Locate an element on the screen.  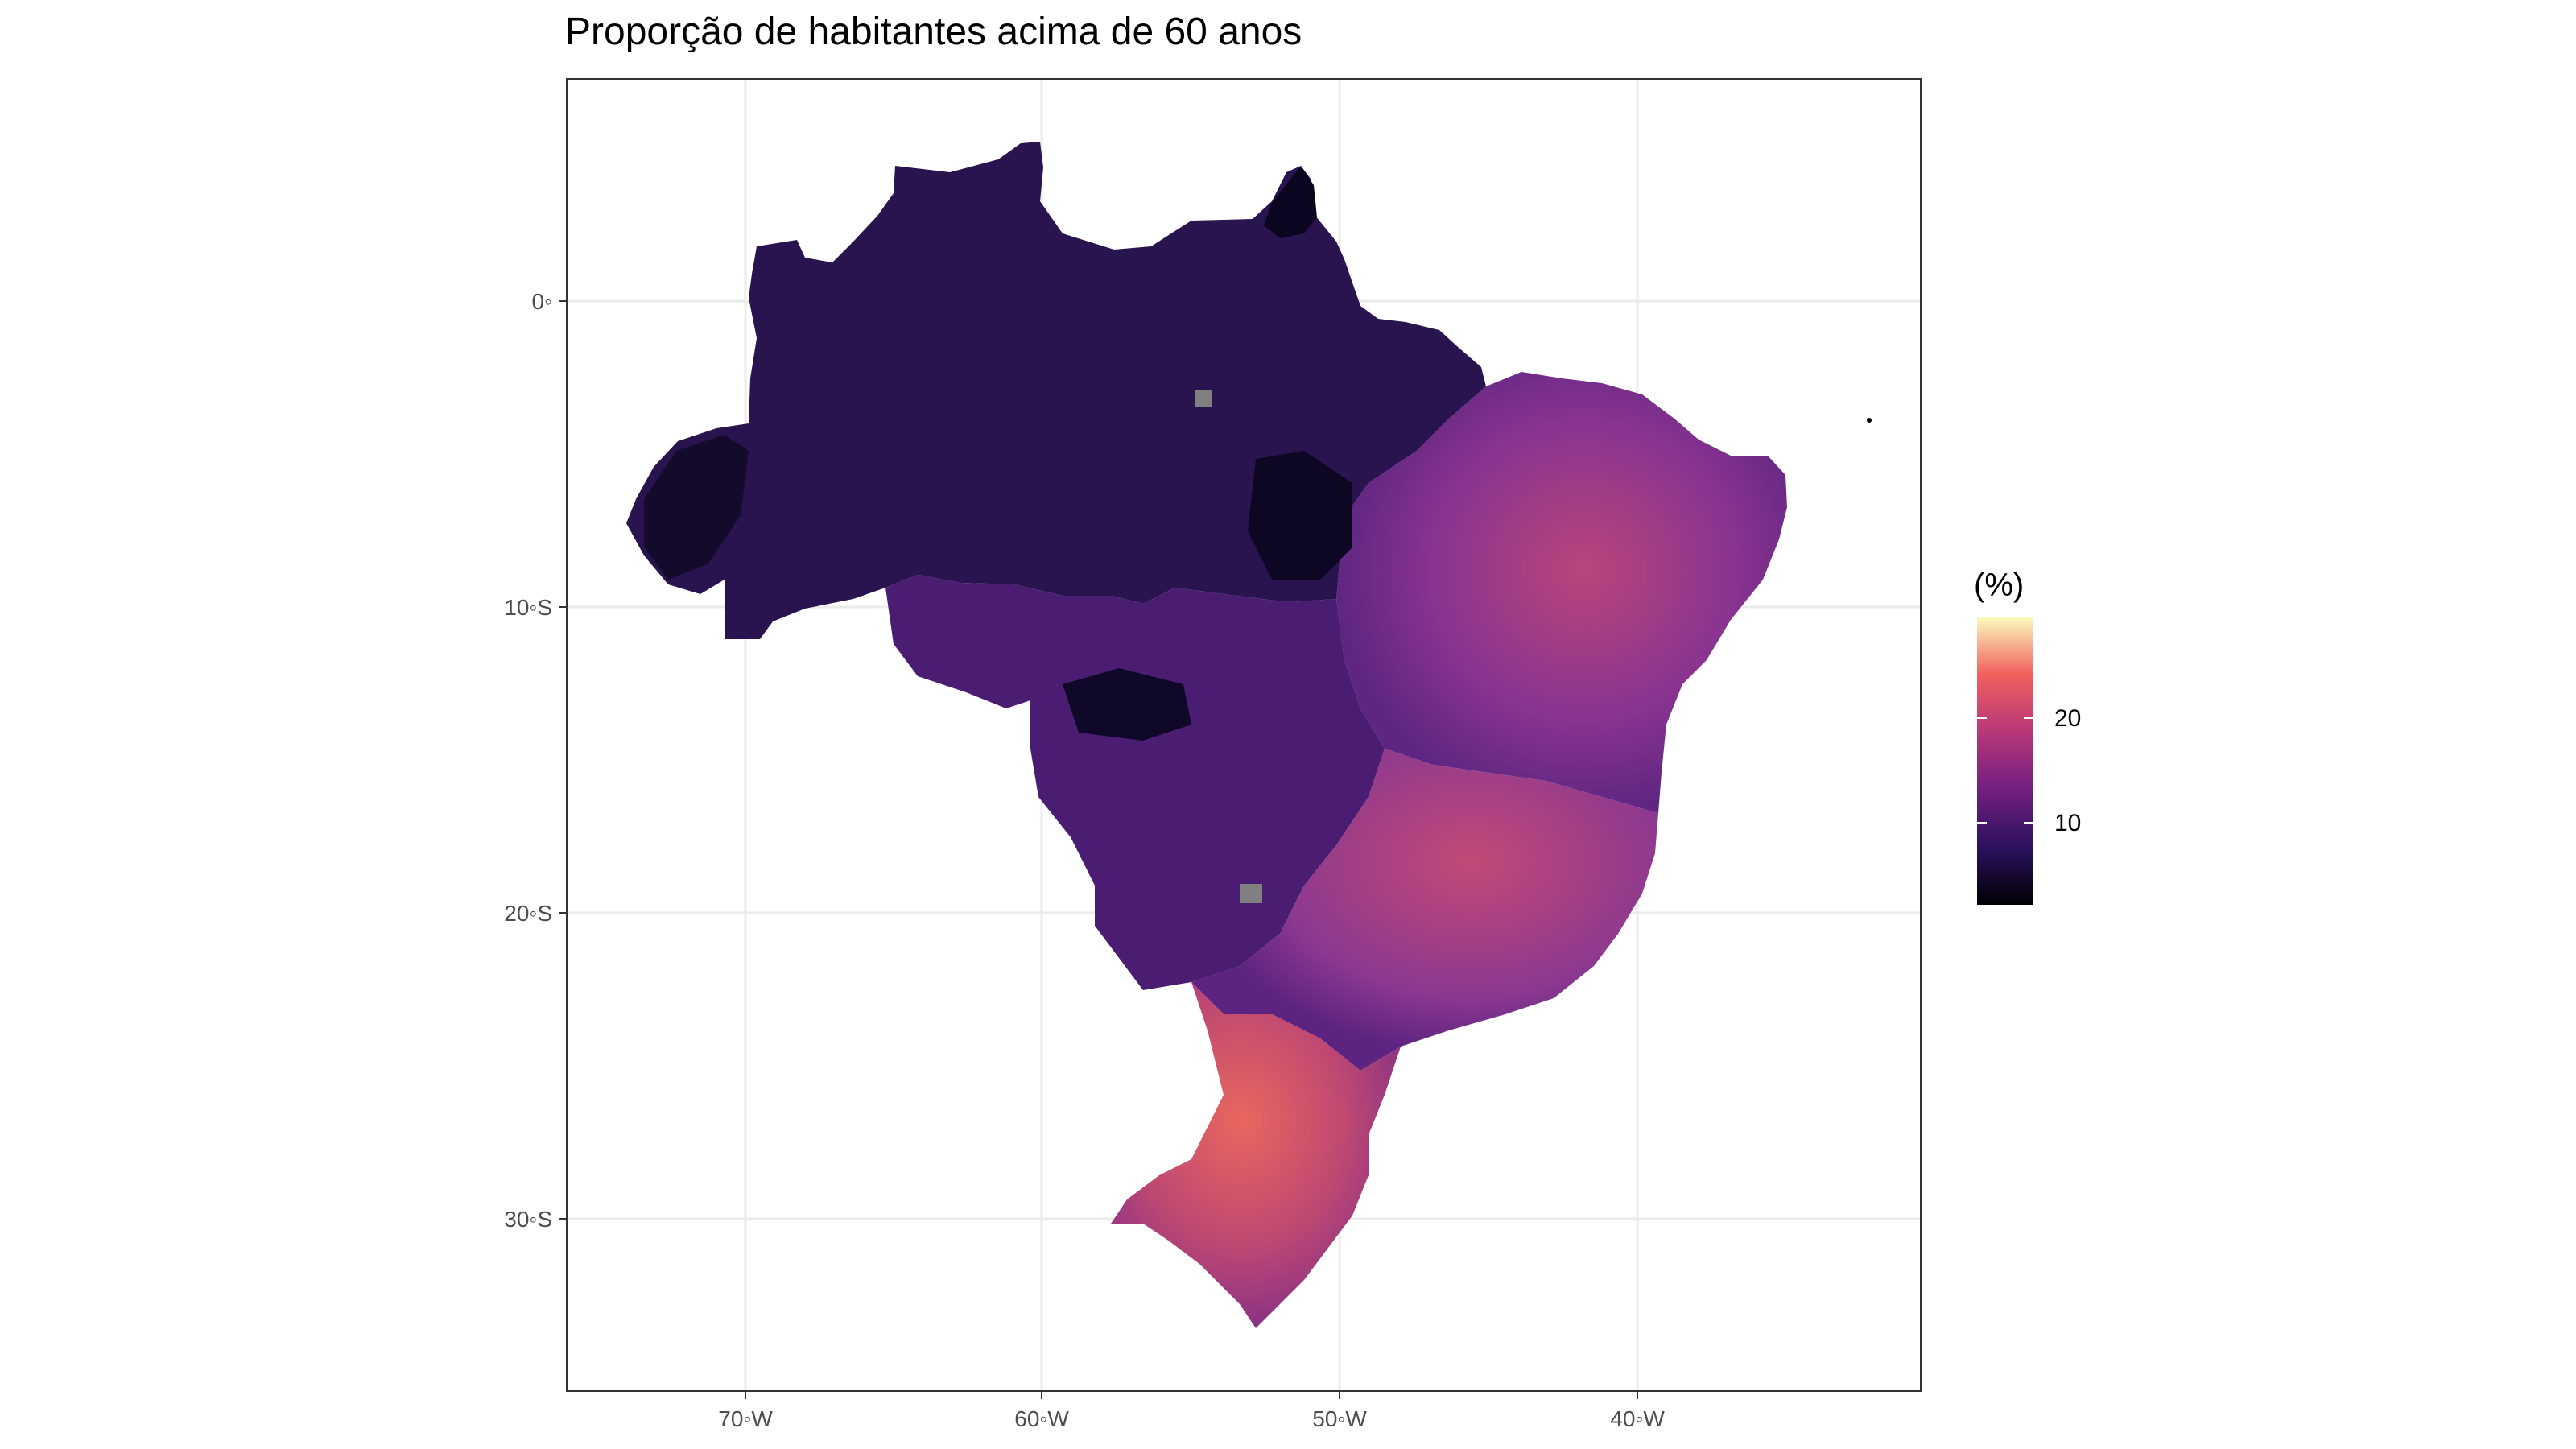
map-title: Proporção de habitantes acima de 60 anos is located at coordinates (933, 31).